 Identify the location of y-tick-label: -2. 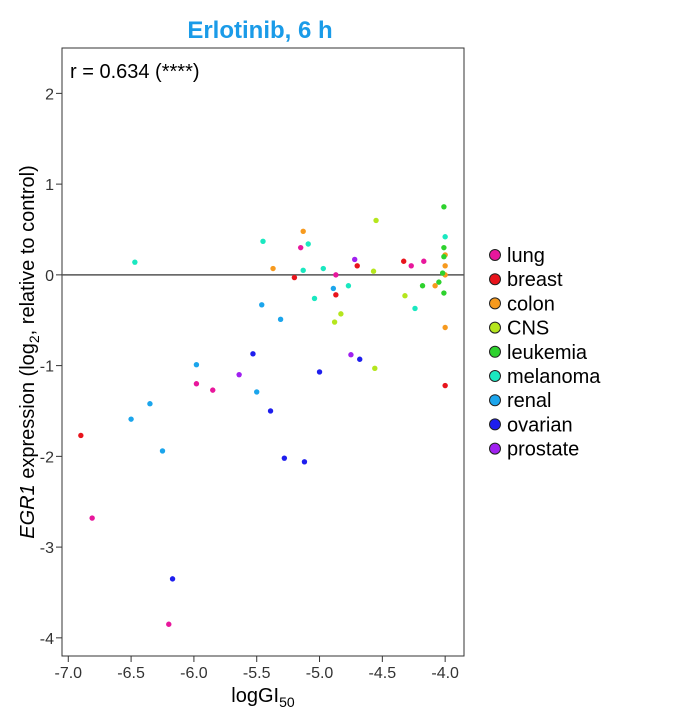
(47, 457).